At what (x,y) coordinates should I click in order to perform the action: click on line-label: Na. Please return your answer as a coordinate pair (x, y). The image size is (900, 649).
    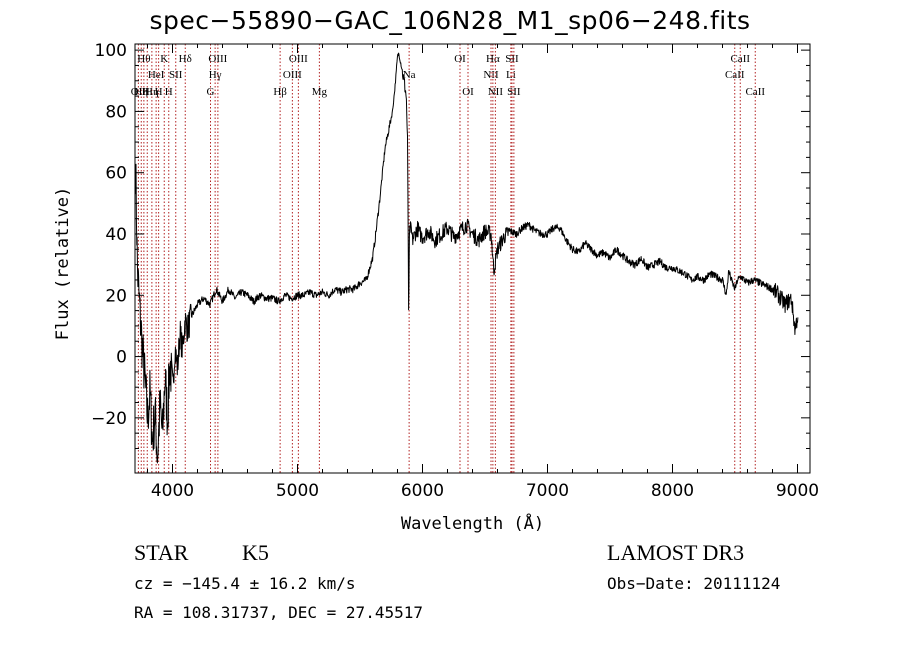
    Looking at the image, I should click on (409, 75).